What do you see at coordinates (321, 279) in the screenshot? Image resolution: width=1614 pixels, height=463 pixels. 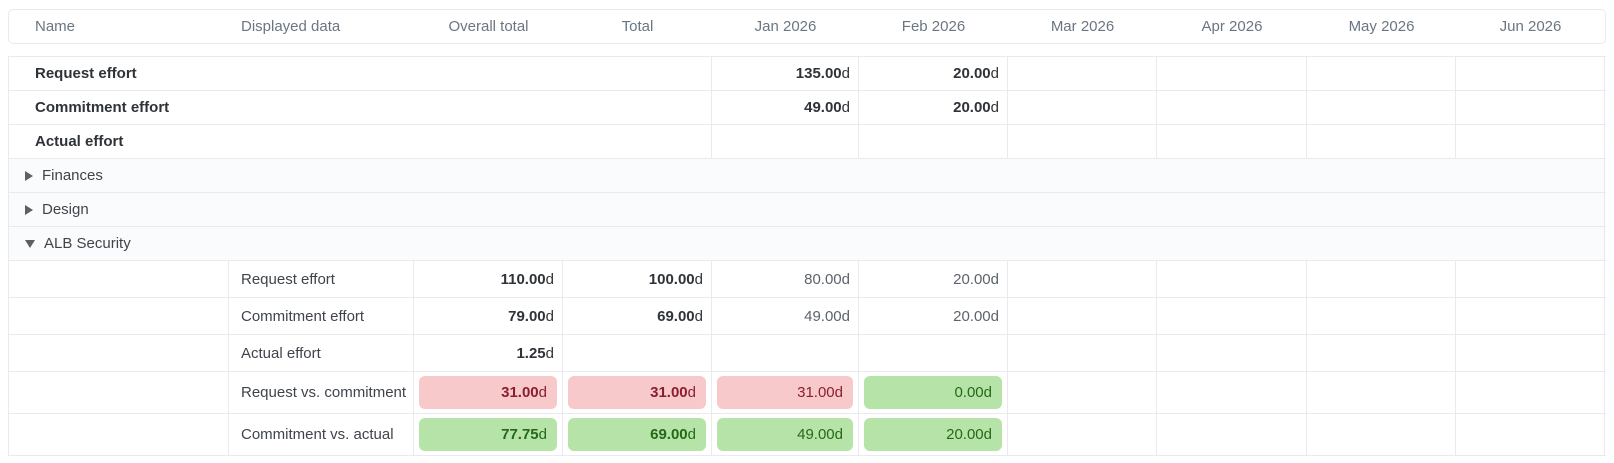 I see `displayed-data-label: Request effort` at bounding box center [321, 279].